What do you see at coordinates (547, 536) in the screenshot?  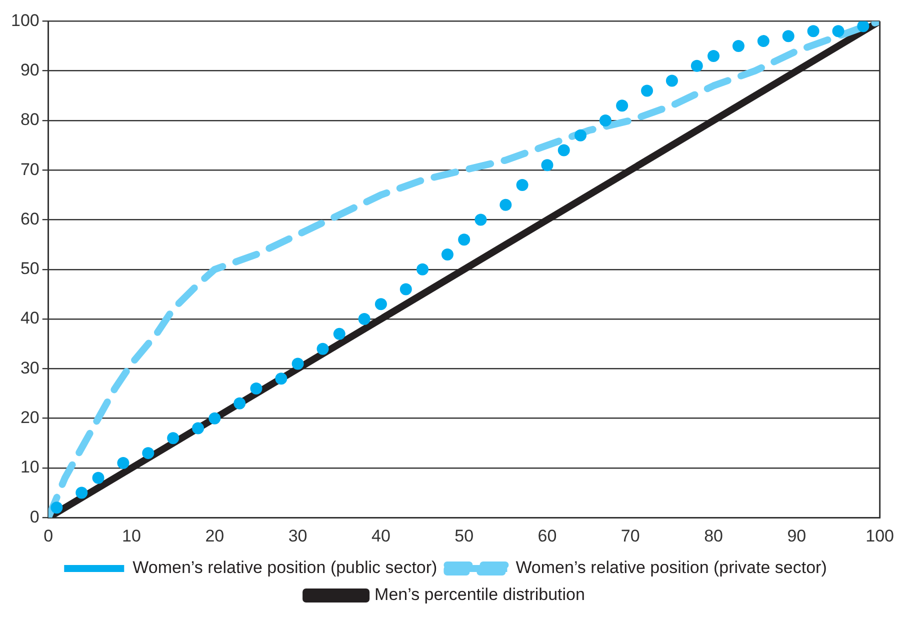 I see `x-tick-label: 60` at bounding box center [547, 536].